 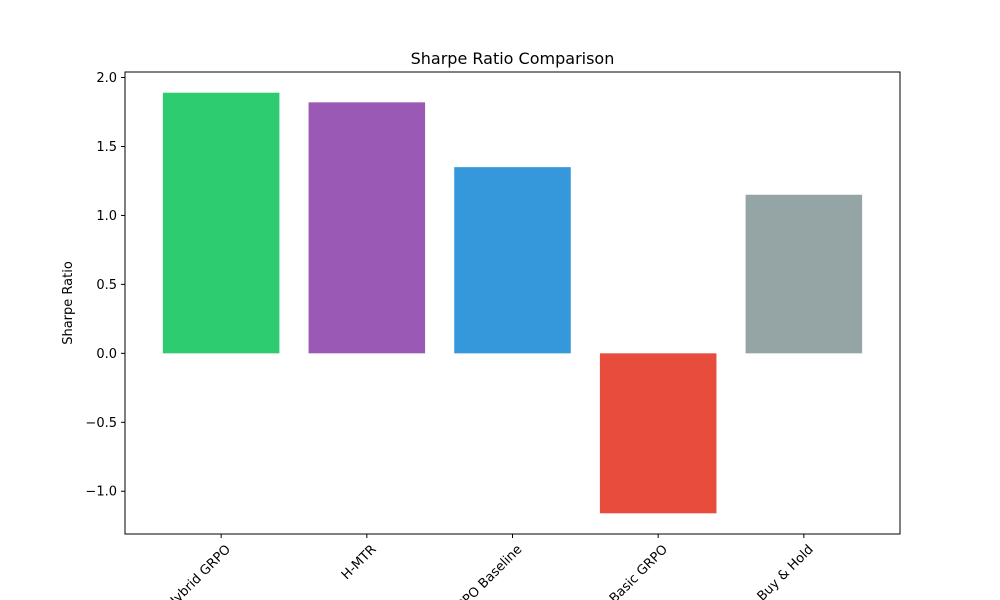 I want to click on y-tick-label: 0.5, so click(x=106, y=285).